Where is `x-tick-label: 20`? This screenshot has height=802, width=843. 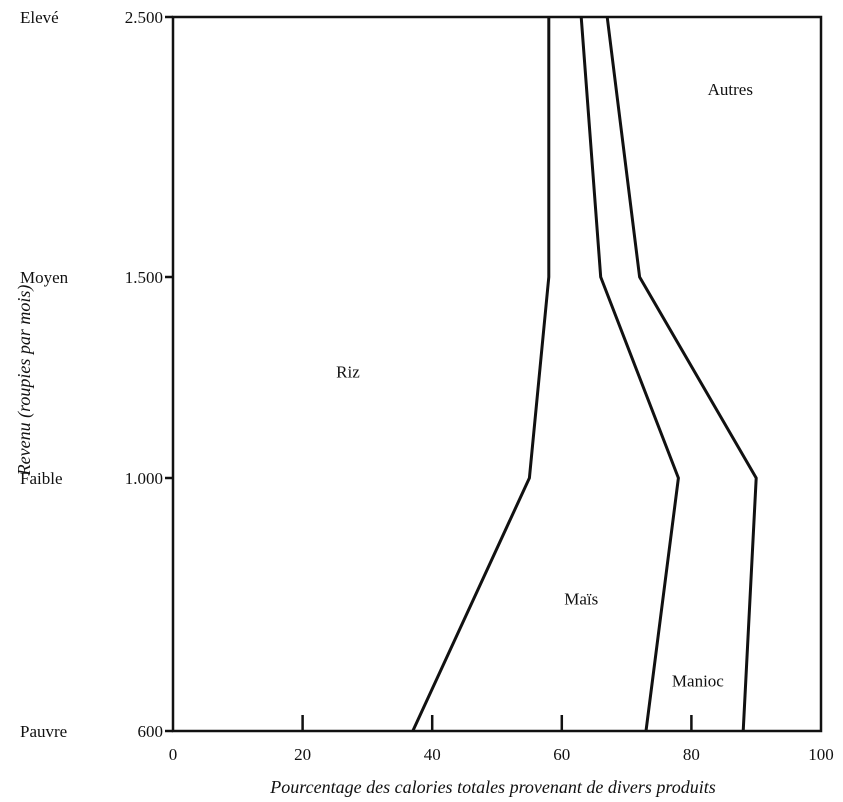
x-tick-label: 20 is located at coordinates (302, 754).